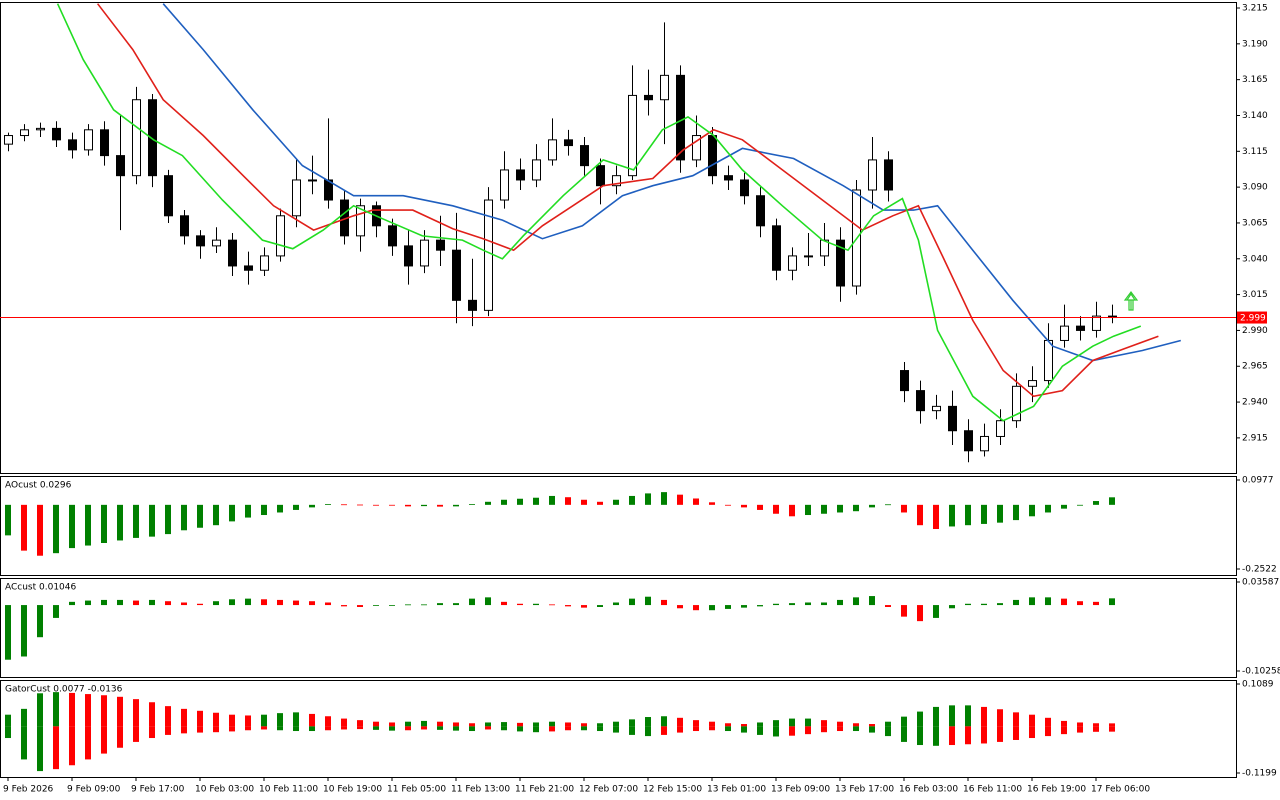 The image size is (1280, 800). I want to click on x-tick-label: 10 Feb 03:00, so click(224, 790).